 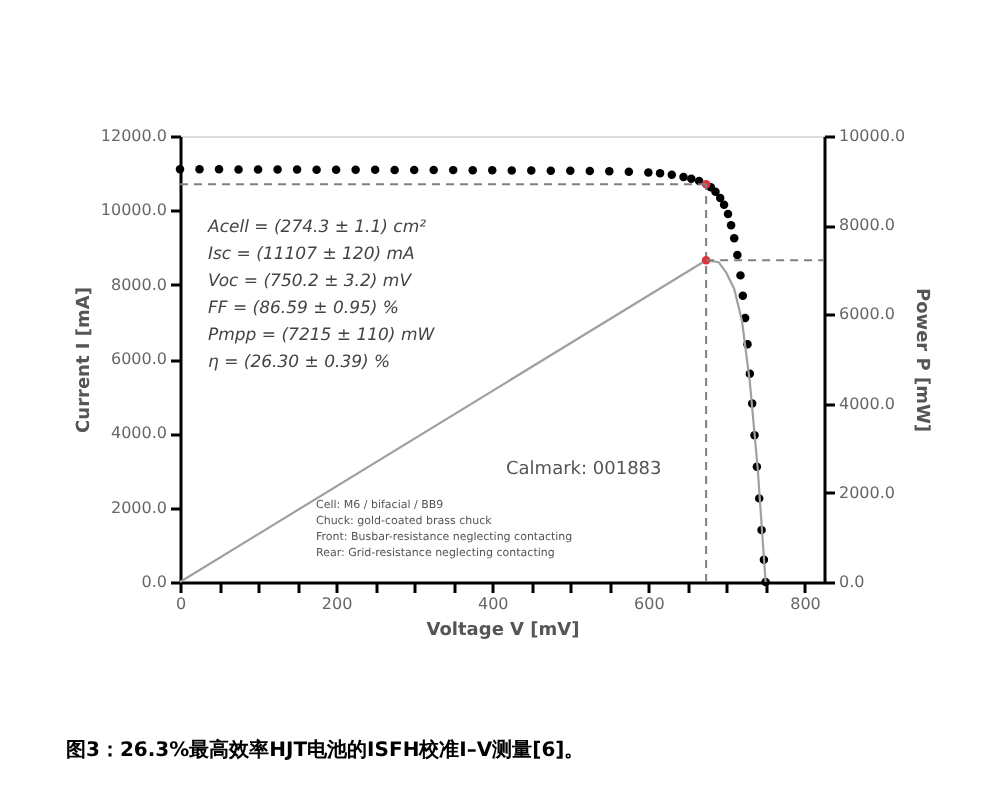 I want to click on y-tick-label: 2000.0, so click(x=139, y=507).